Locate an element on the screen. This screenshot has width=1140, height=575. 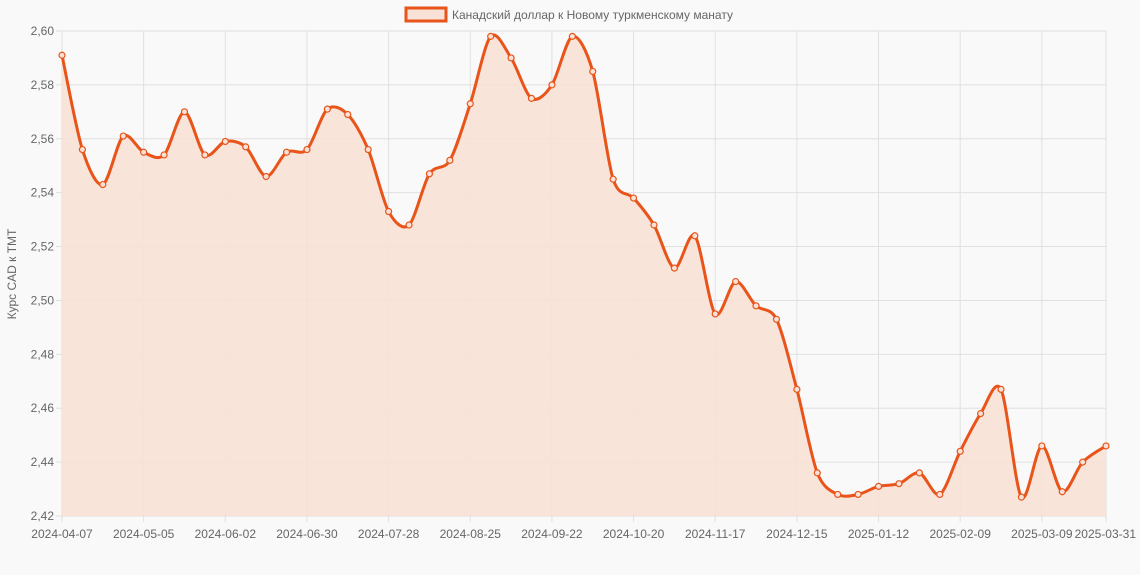
y-tick-label: 2,46 is located at coordinates (43, 408).